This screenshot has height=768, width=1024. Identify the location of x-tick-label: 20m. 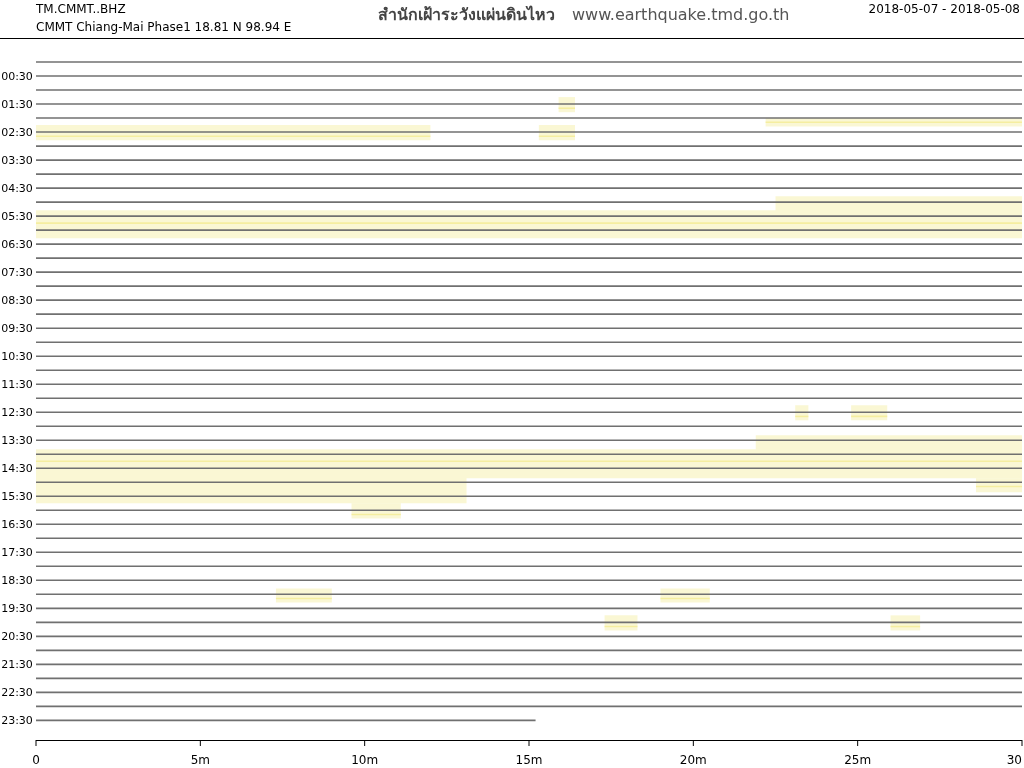
(693, 760).